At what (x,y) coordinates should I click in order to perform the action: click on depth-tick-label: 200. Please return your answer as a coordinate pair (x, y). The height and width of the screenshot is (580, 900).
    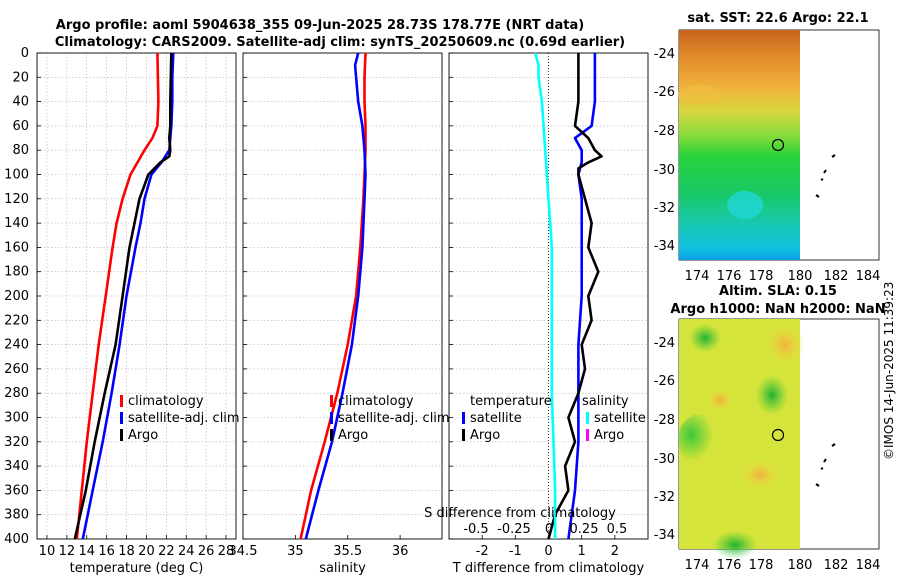
    Looking at the image, I should click on (16, 296).